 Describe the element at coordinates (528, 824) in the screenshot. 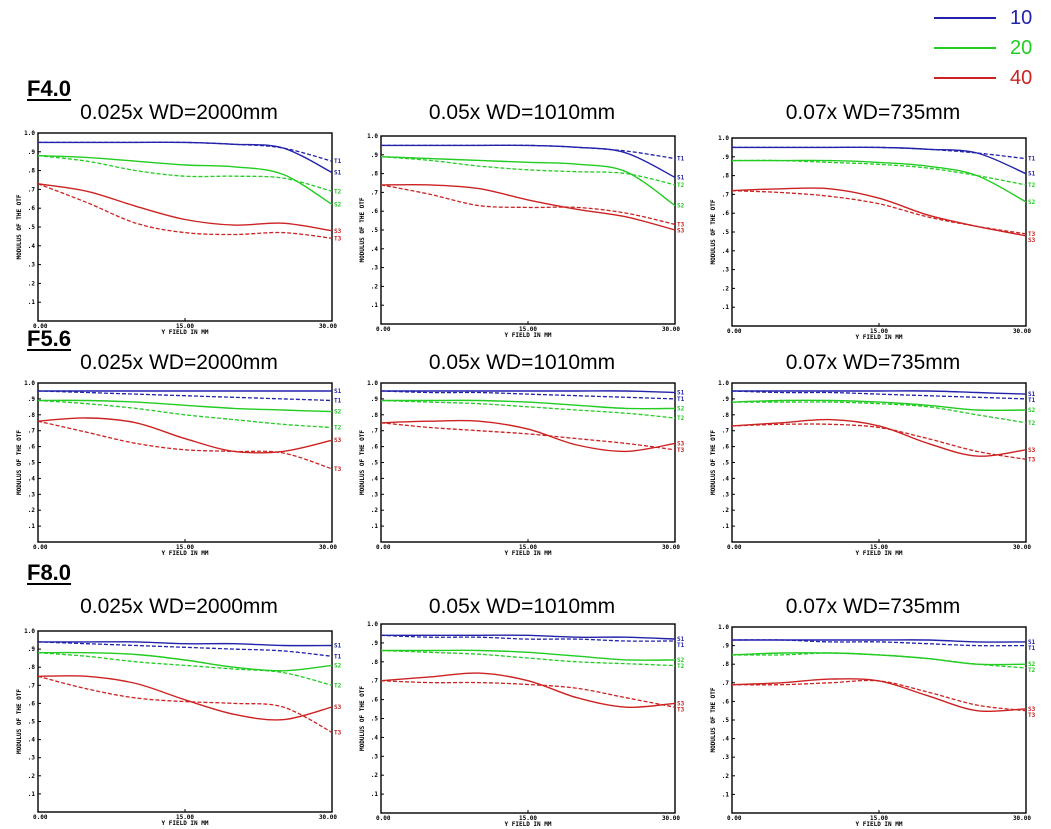

I see `x-axis-label: Y FIELD IN MM` at that location.